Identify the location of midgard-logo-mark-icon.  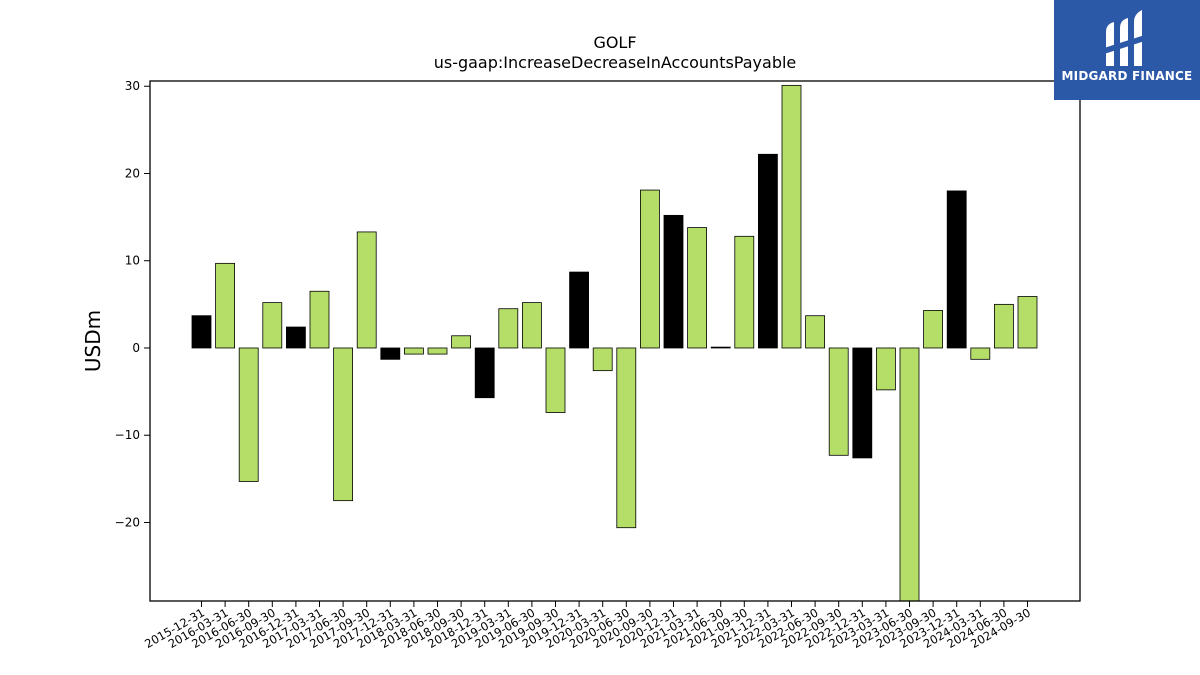
(1126, 38).